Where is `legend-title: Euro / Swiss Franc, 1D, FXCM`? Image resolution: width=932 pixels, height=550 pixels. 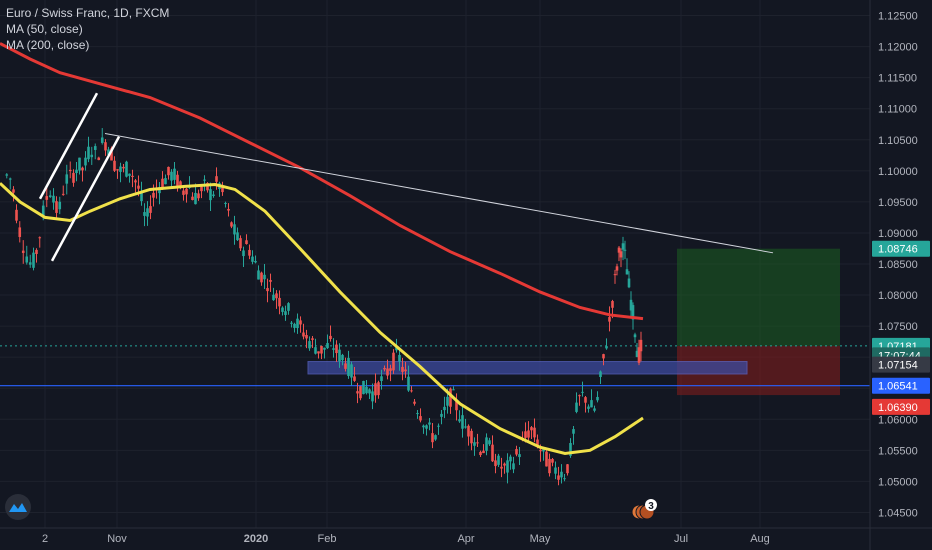 legend-title: Euro / Swiss Franc, 1D, FXCM is located at coordinates (88, 13).